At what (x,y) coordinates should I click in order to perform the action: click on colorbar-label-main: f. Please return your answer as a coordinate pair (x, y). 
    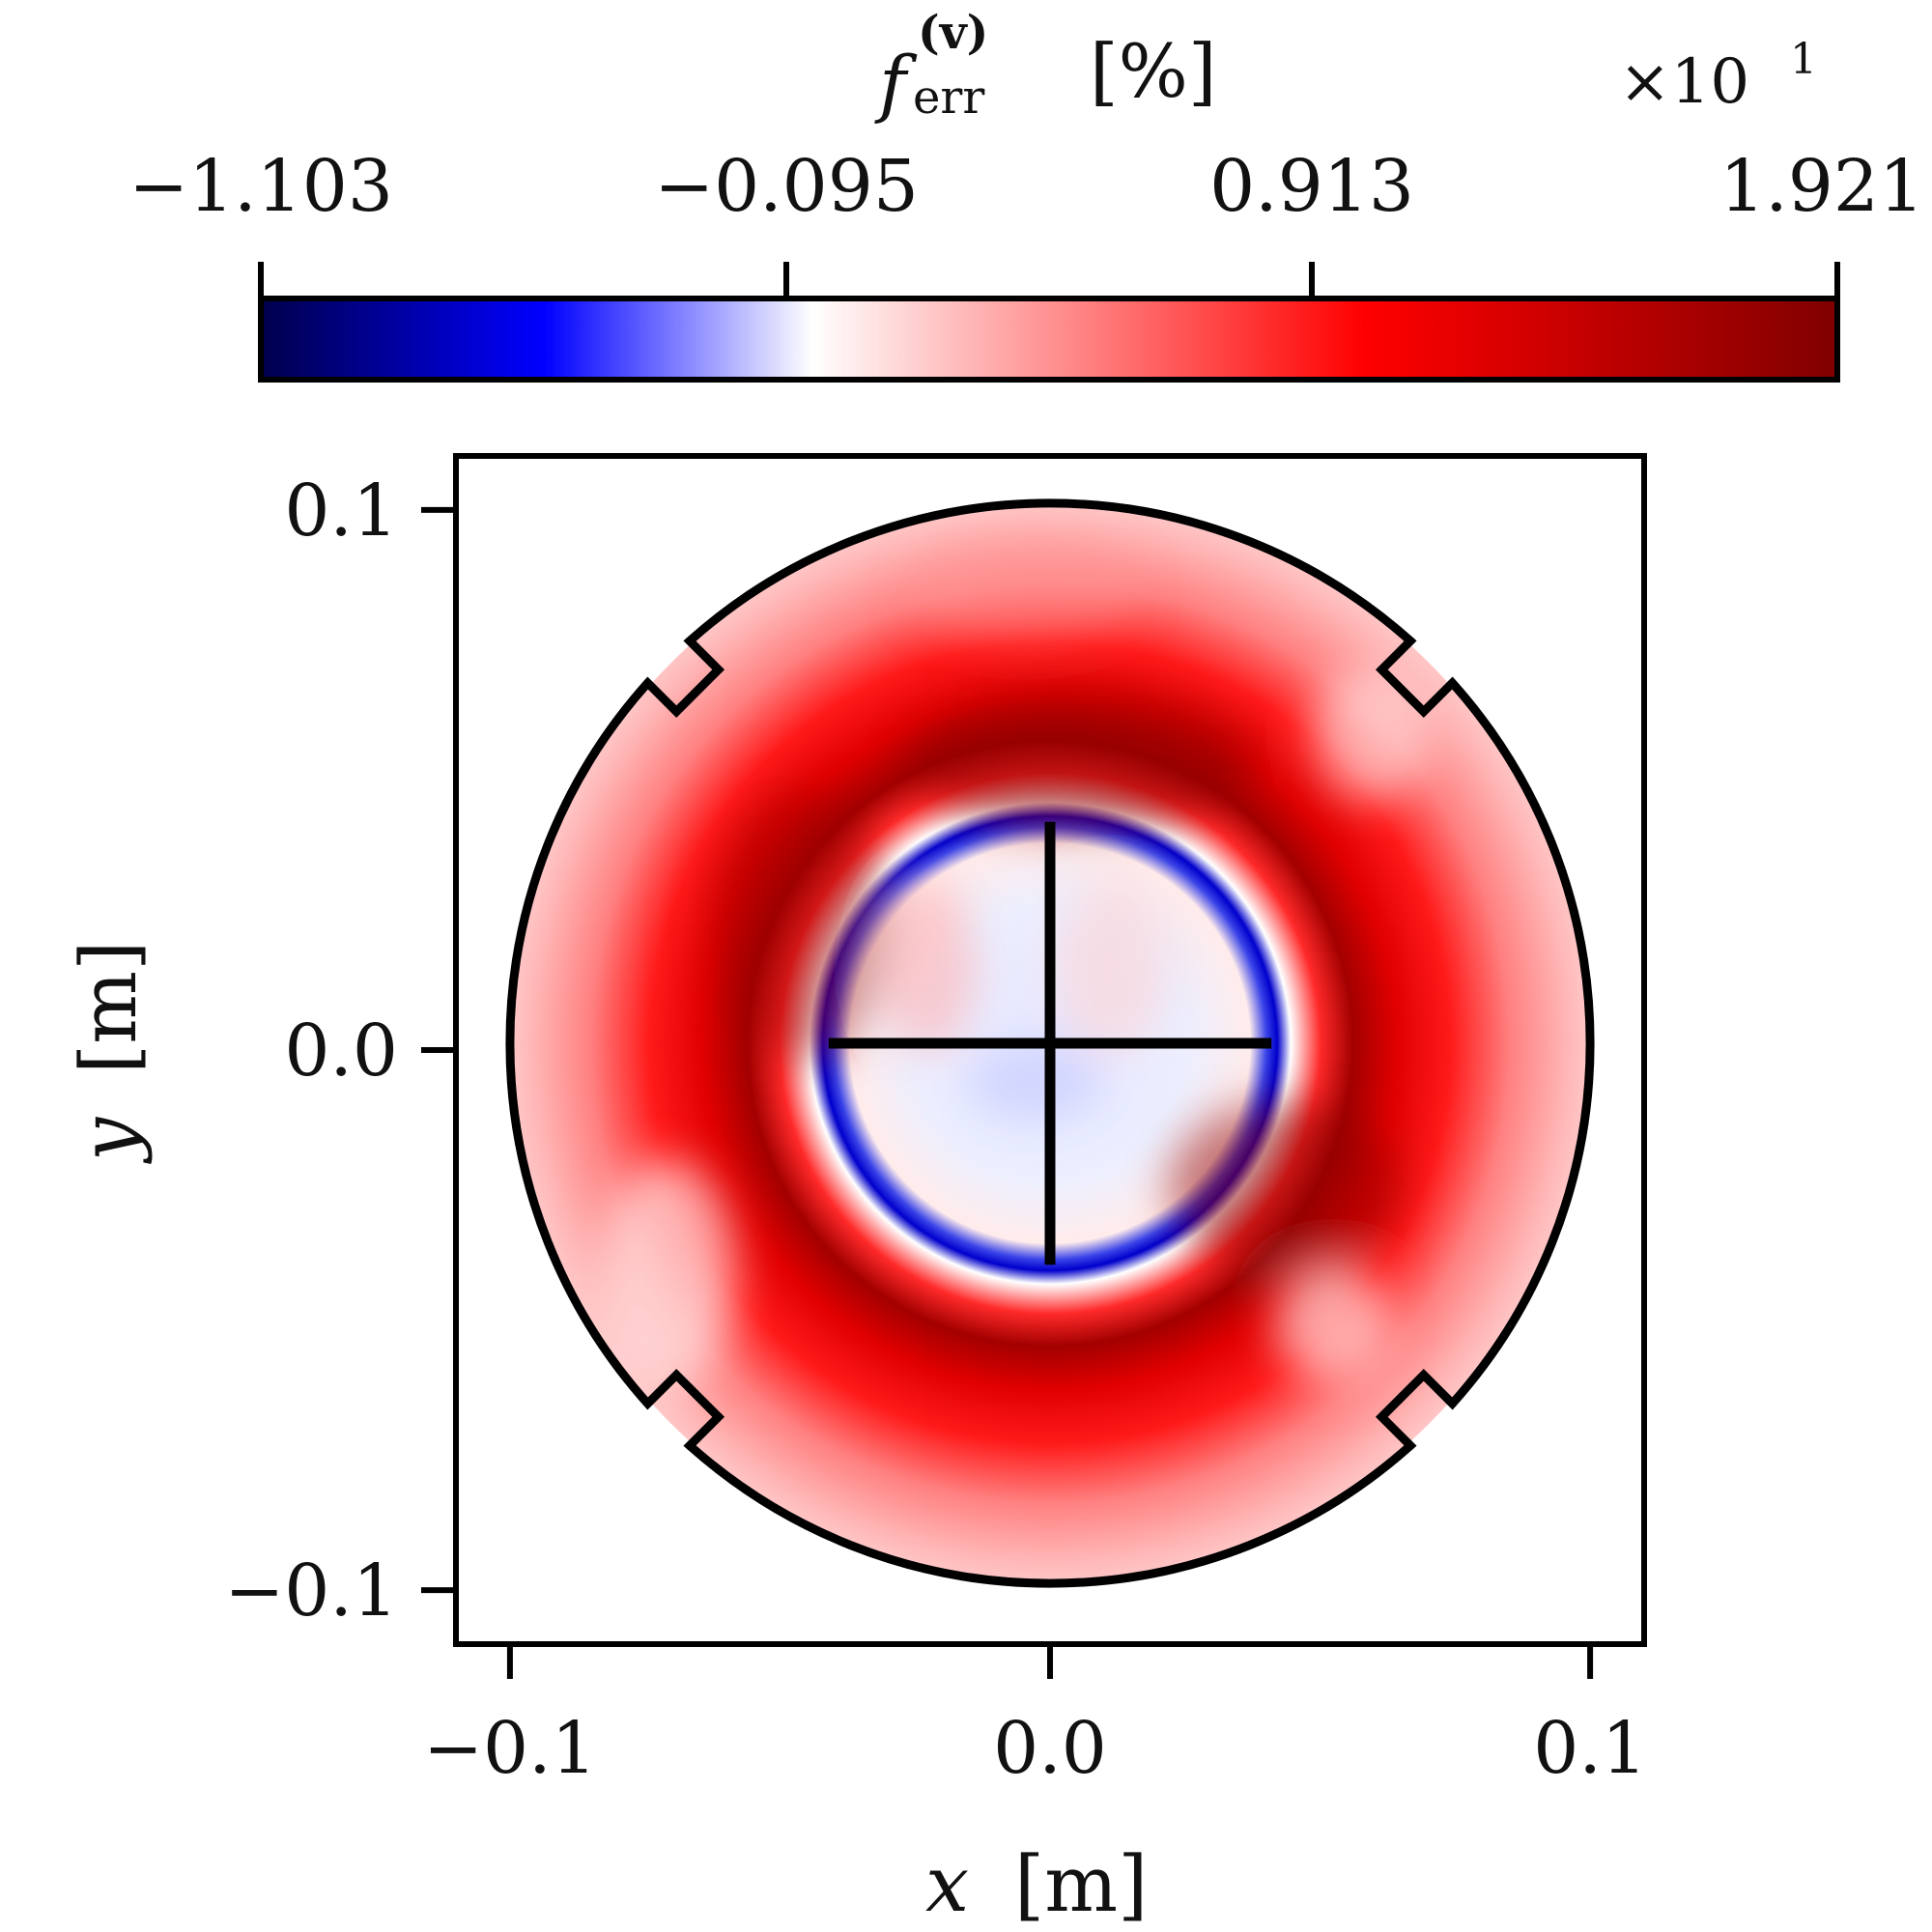
    Looking at the image, I should click on (896, 83).